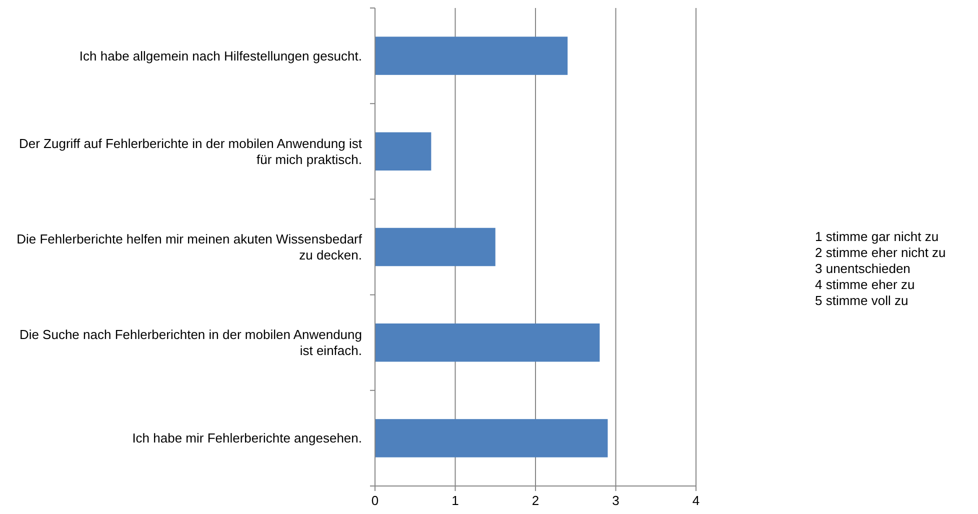  What do you see at coordinates (861, 300) in the screenshot?
I see `text: 5 stimme voll zu` at bounding box center [861, 300].